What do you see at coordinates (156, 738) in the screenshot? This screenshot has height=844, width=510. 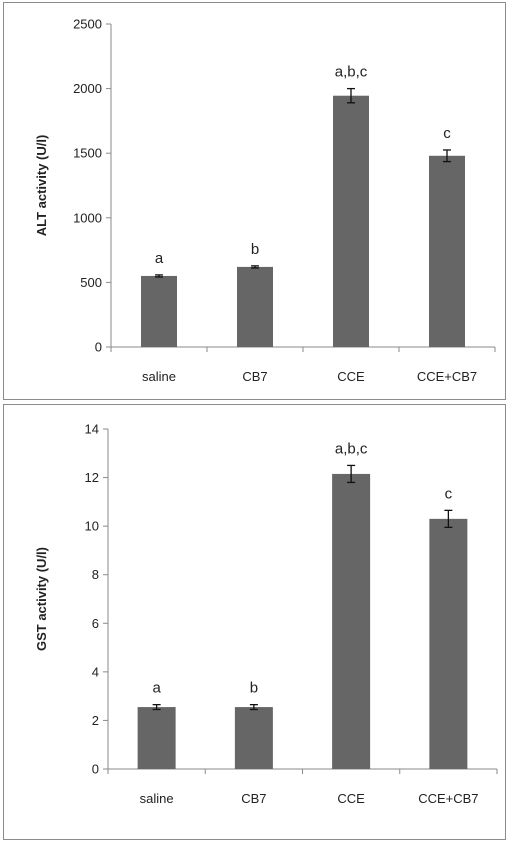 I see `gst-bar-saline` at bounding box center [156, 738].